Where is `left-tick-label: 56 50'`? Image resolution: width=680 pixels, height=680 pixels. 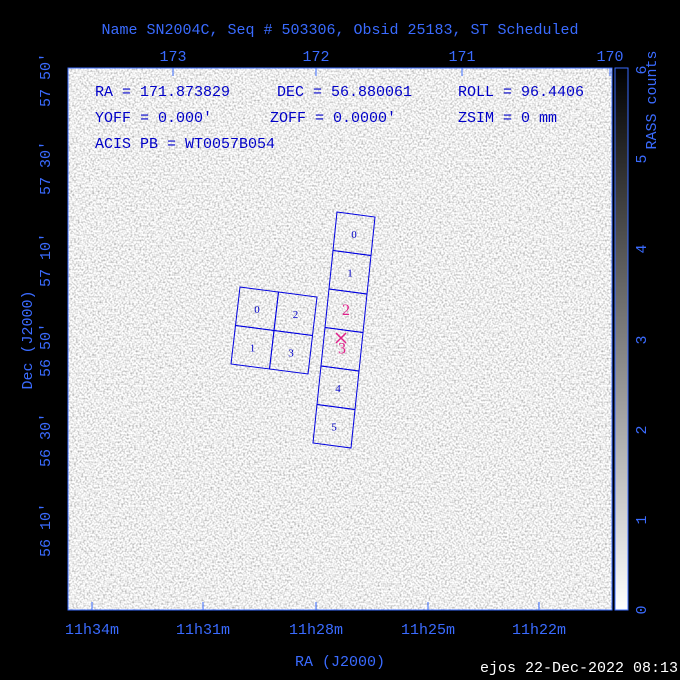 left-tick-label: 56 50' is located at coordinates (46, 350).